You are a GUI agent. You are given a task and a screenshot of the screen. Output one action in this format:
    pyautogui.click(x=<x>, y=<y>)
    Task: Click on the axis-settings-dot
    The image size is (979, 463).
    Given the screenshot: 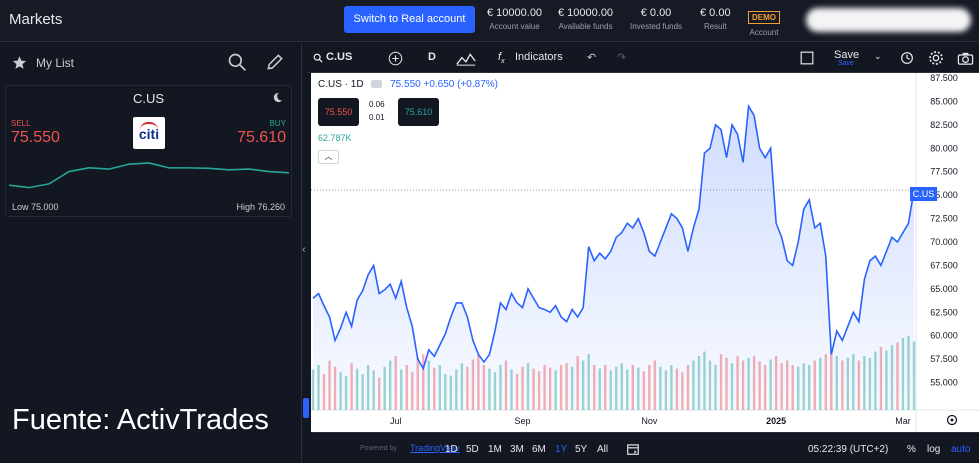 What is the action you would take?
    pyautogui.click(x=952, y=420)
    